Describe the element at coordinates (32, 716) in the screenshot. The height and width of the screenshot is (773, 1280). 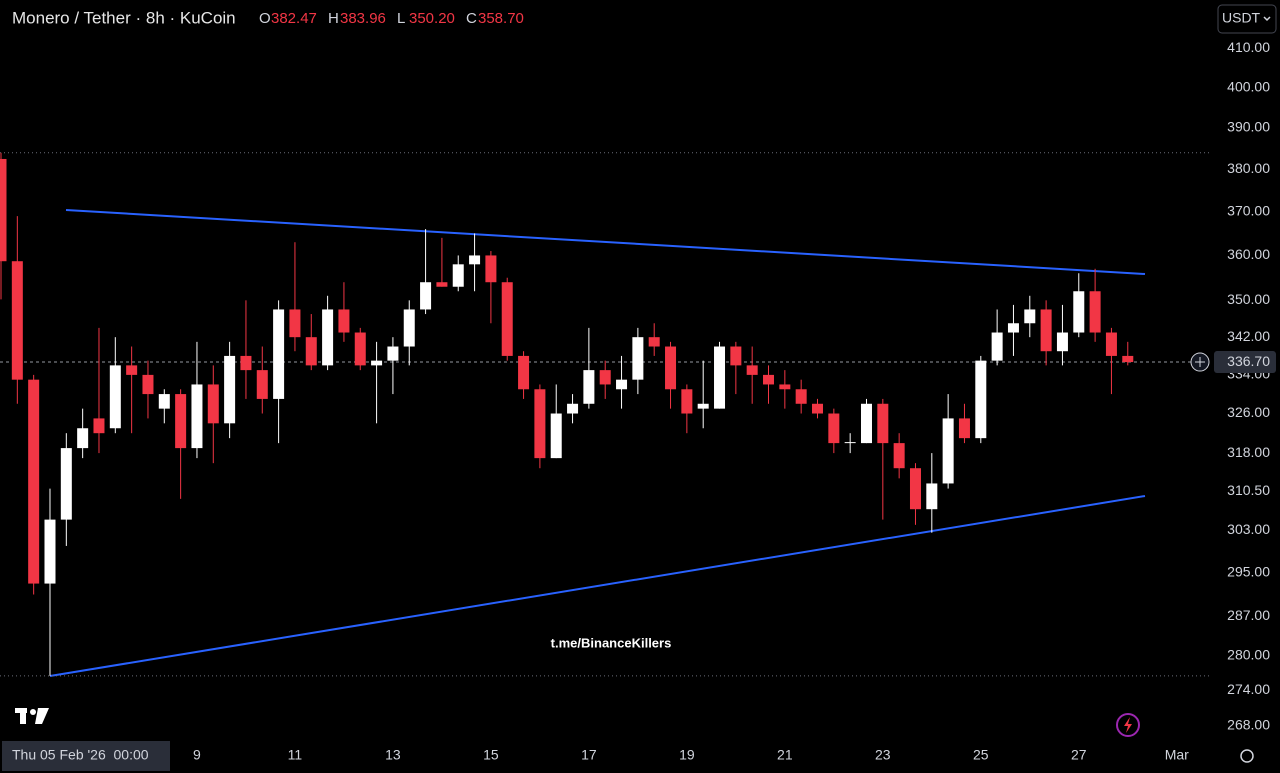
I see `tradingview-logo` at that location.